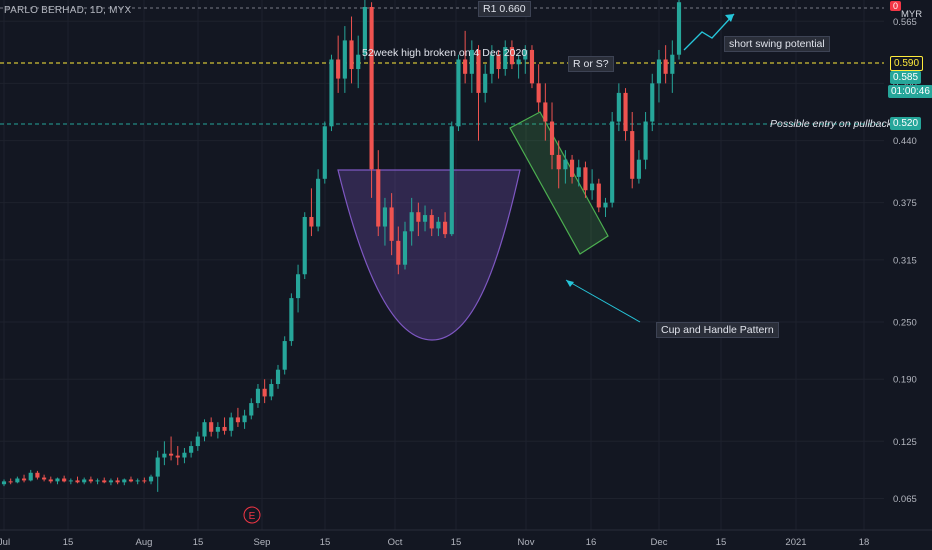 This screenshot has width=932, height=550. What do you see at coordinates (504, 9) in the screenshot?
I see `r1-label: R1 0.660` at bounding box center [504, 9].